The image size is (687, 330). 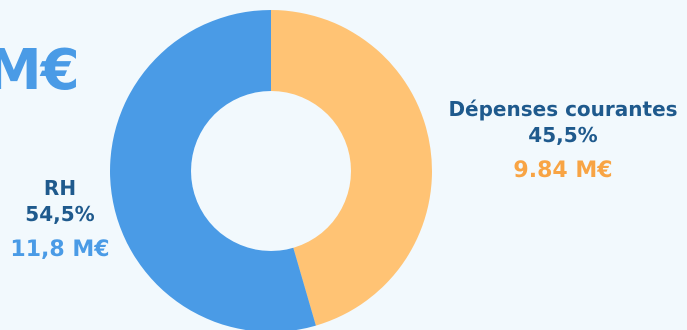 What do you see at coordinates (60, 188) in the screenshot?
I see `slice-name-rh: RH` at bounding box center [60, 188].